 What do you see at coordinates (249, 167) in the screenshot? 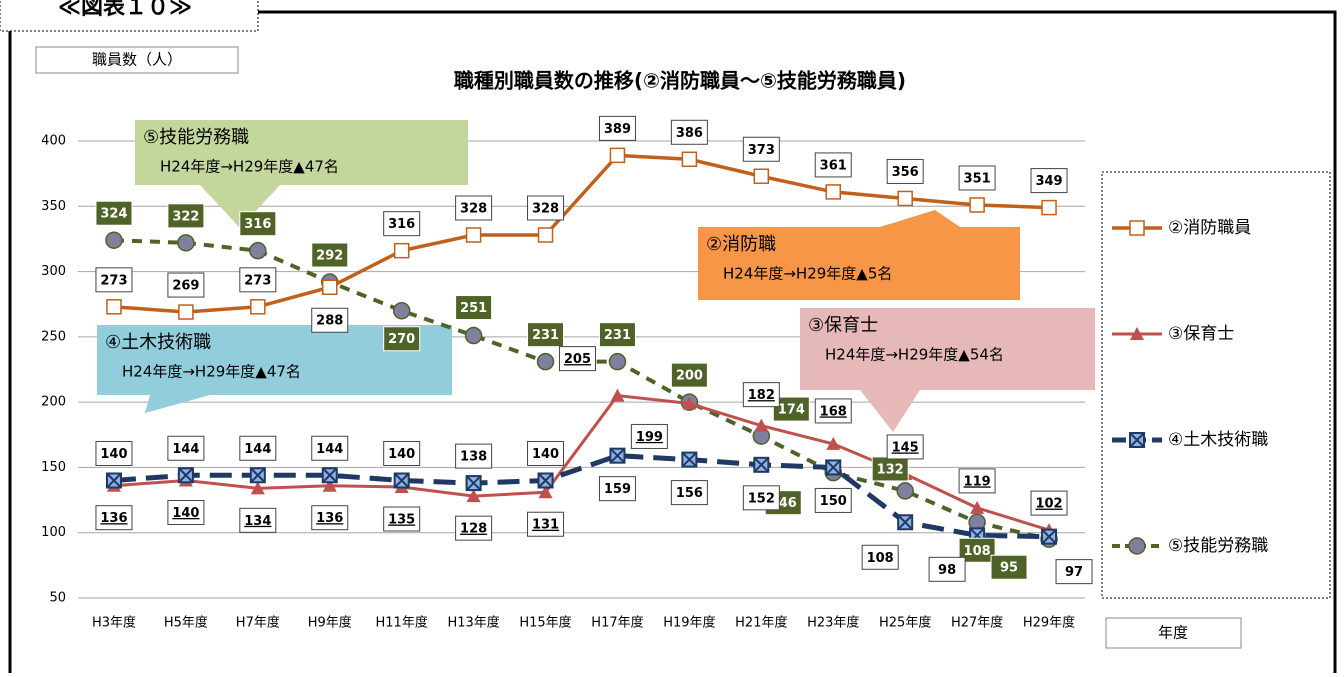
I see `callout-text: H24年度→H29年度▲47名` at bounding box center [249, 167].